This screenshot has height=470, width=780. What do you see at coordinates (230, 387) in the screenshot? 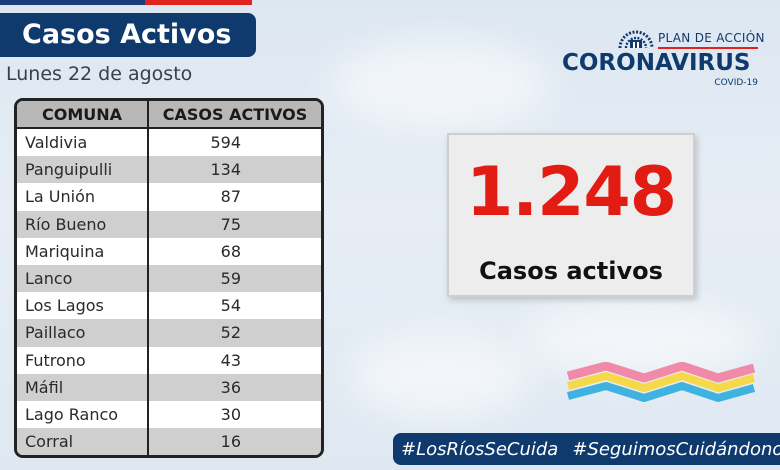
I see `casos-cell: 36` at bounding box center [230, 387].